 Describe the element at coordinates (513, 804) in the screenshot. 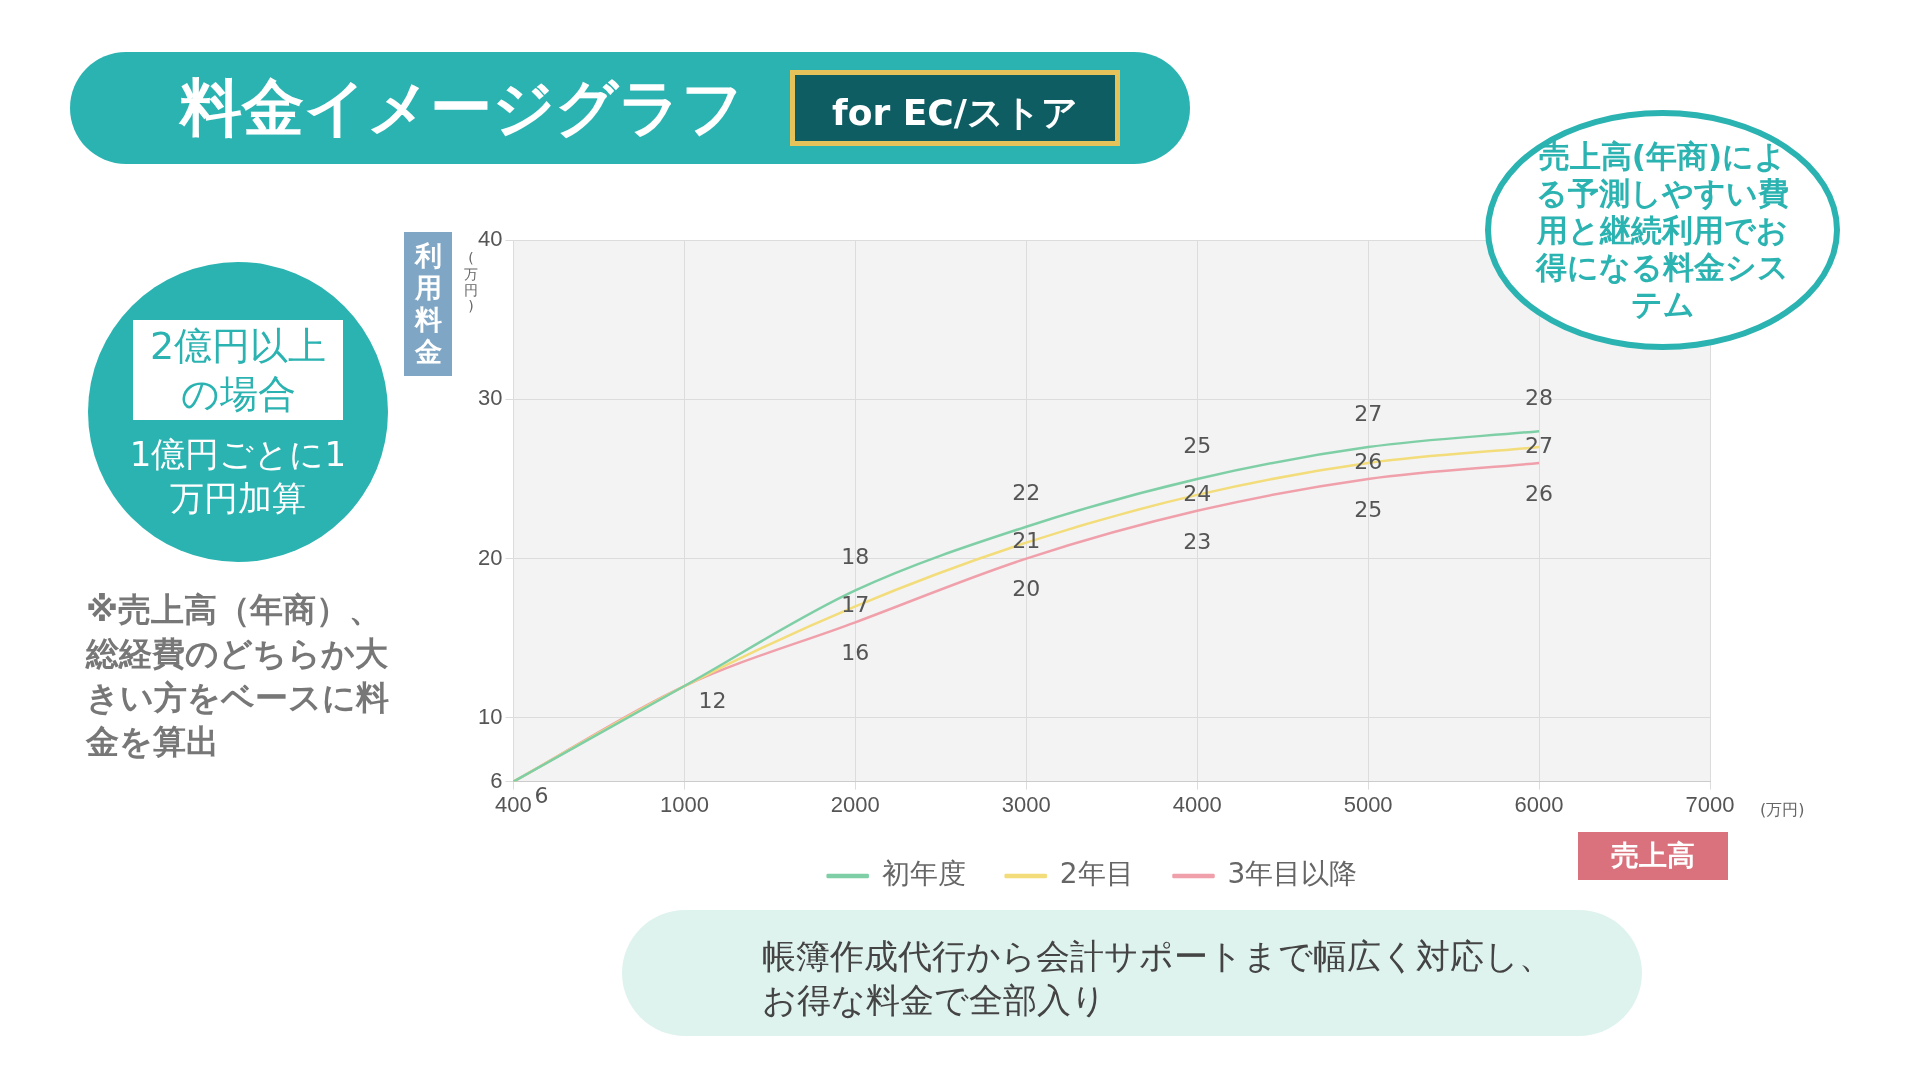

I see `x-tick-label: 400` at that location.